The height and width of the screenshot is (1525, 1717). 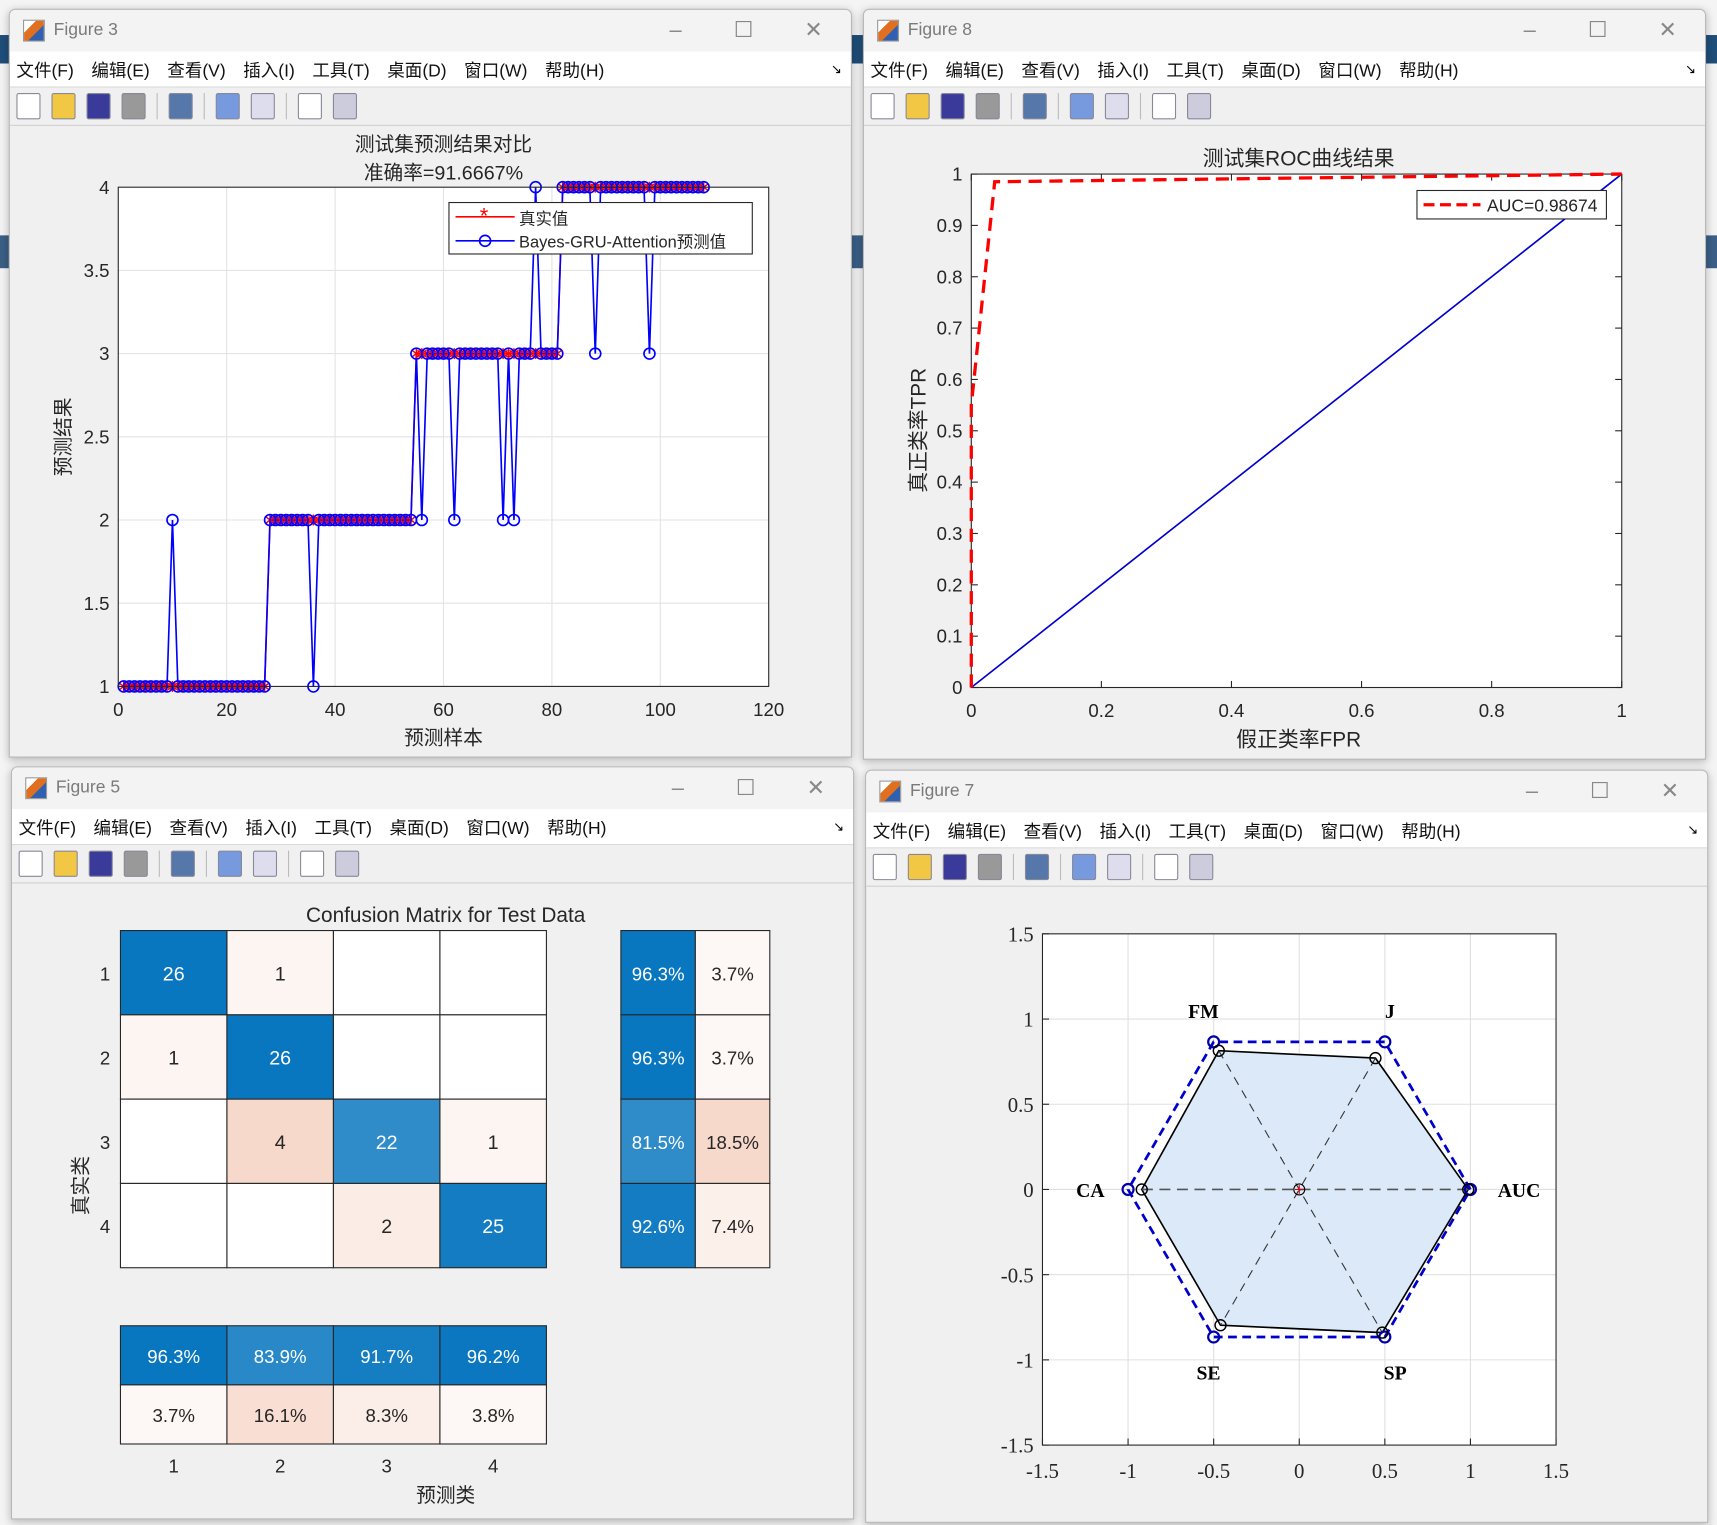 I want to click on x-tick-label: 100, so click(x=660, y=709).